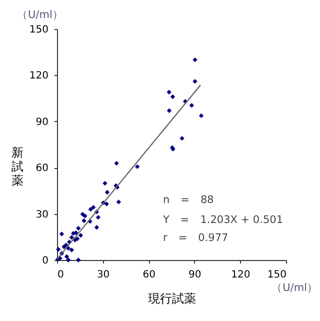 The image size is (320, 321). Describe the element at coordinates (276, 275) in the screenshot. I see `x-tick-label: 150` at that location.